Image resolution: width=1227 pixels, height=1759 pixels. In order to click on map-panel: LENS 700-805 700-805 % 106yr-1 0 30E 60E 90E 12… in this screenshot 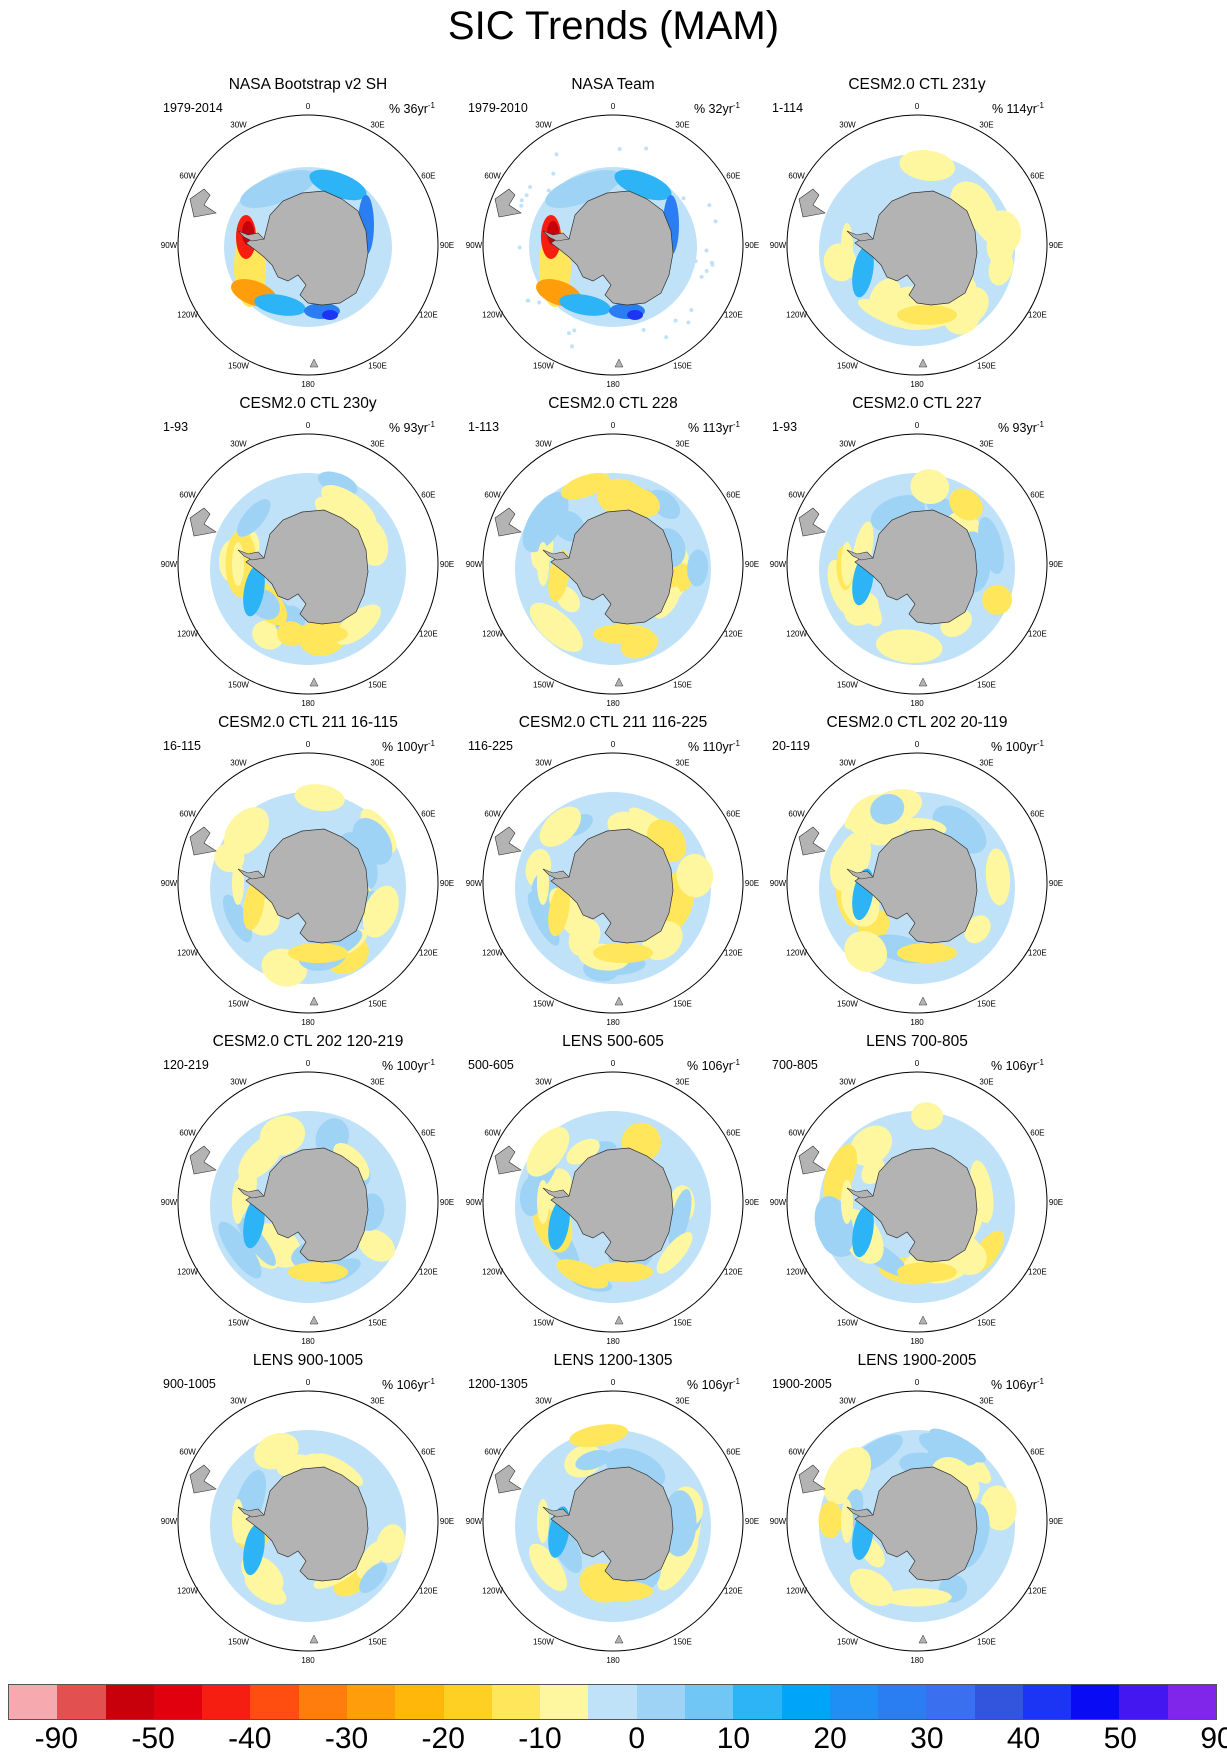, I will do `click(917, 1191)`.